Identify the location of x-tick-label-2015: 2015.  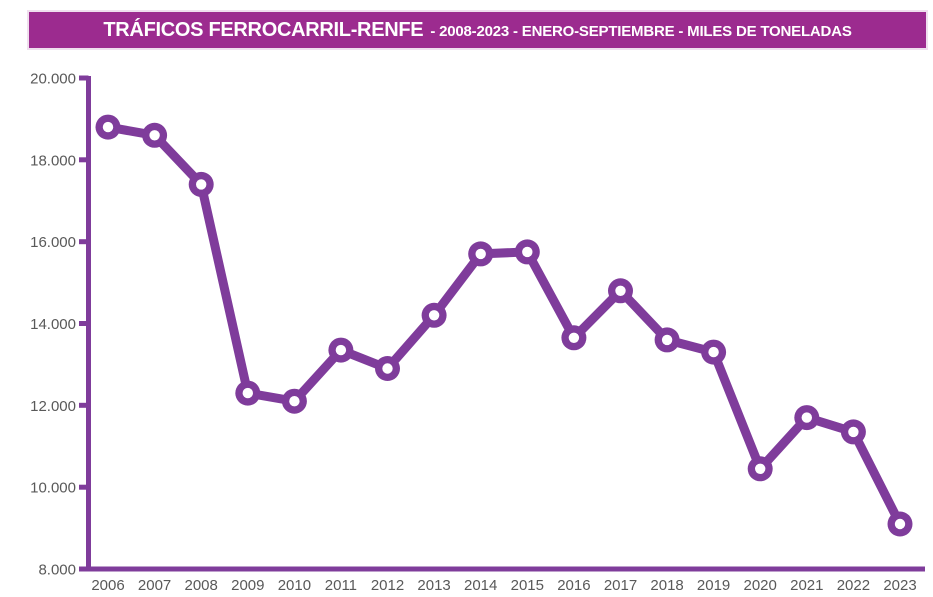
(527, 585).